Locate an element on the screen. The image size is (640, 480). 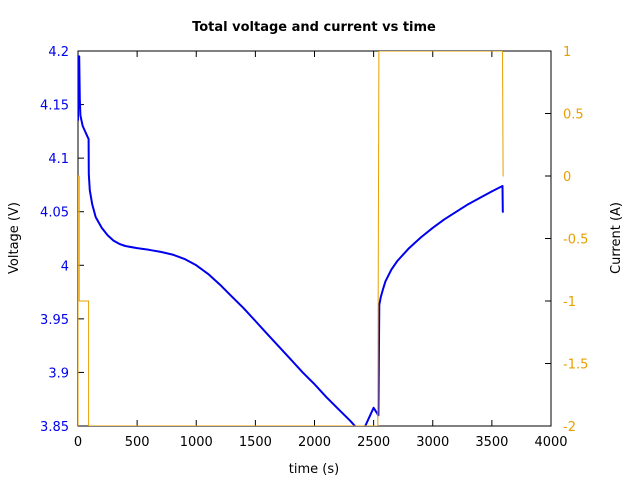
x-tick-label: 0 is located at coordinates (78, 442).